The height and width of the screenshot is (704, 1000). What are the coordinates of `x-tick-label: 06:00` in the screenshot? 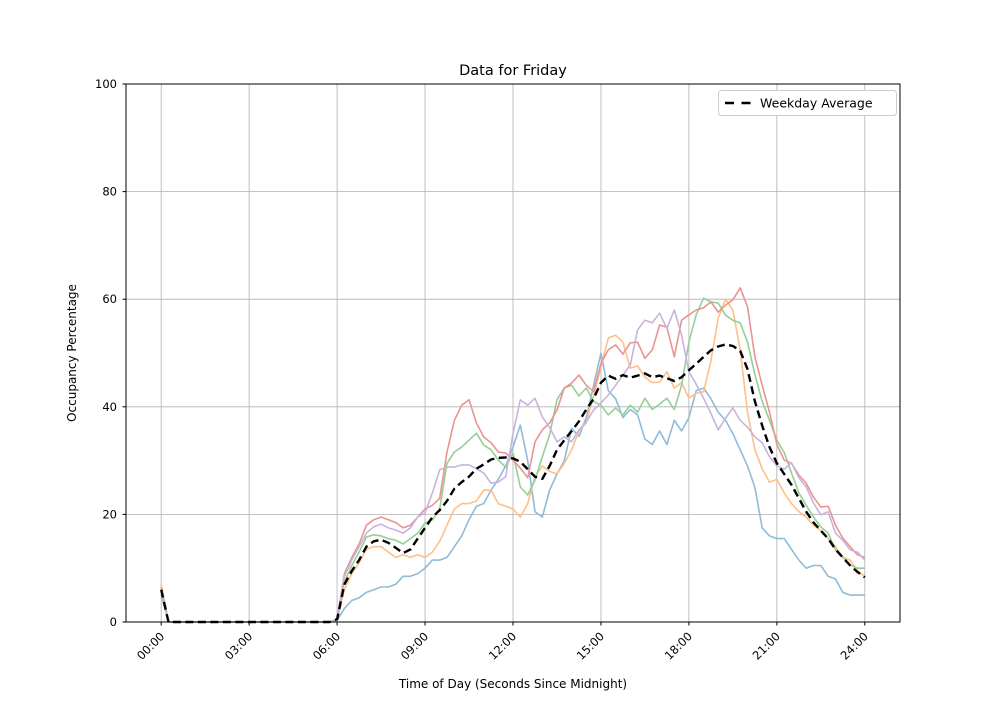 It's located at (326, 645).